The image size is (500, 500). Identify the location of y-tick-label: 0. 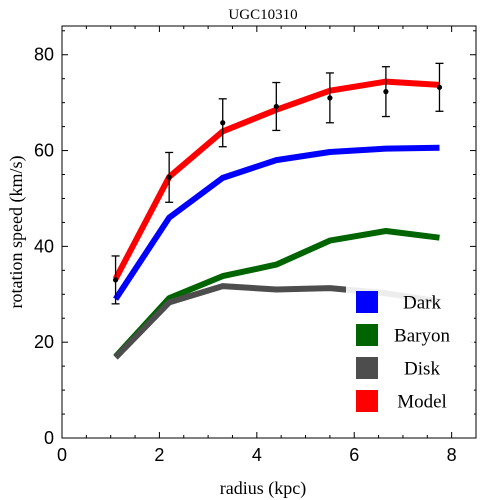
(49, 438).